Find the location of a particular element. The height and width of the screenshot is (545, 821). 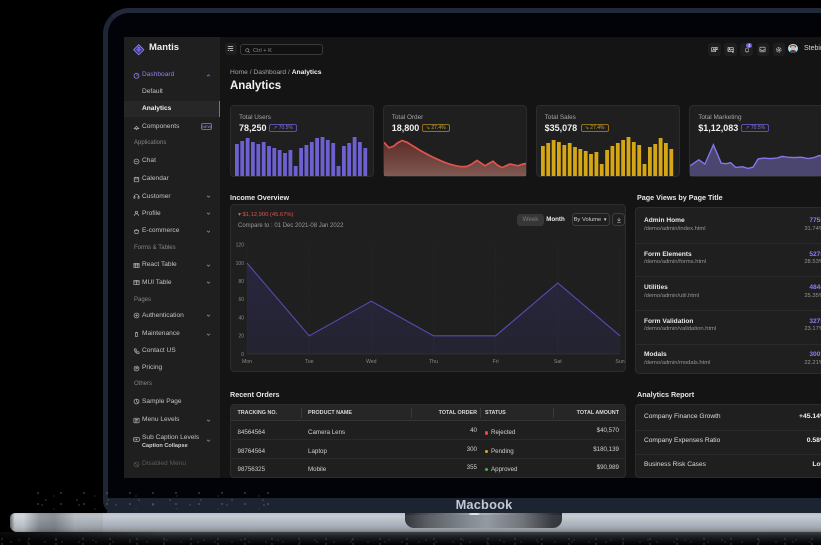

svg-text: Thu is located at coordinates (433, 362).